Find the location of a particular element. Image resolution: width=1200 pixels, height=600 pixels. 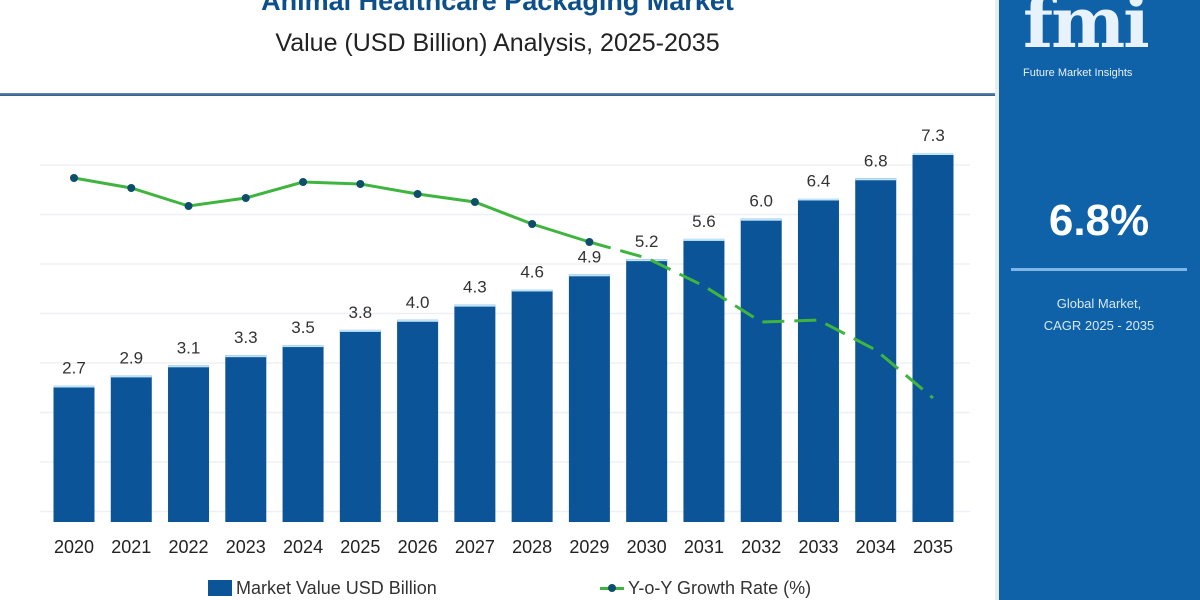

legend-item-market-value: Market Value USD Billion is located at coordinates (322, 588).